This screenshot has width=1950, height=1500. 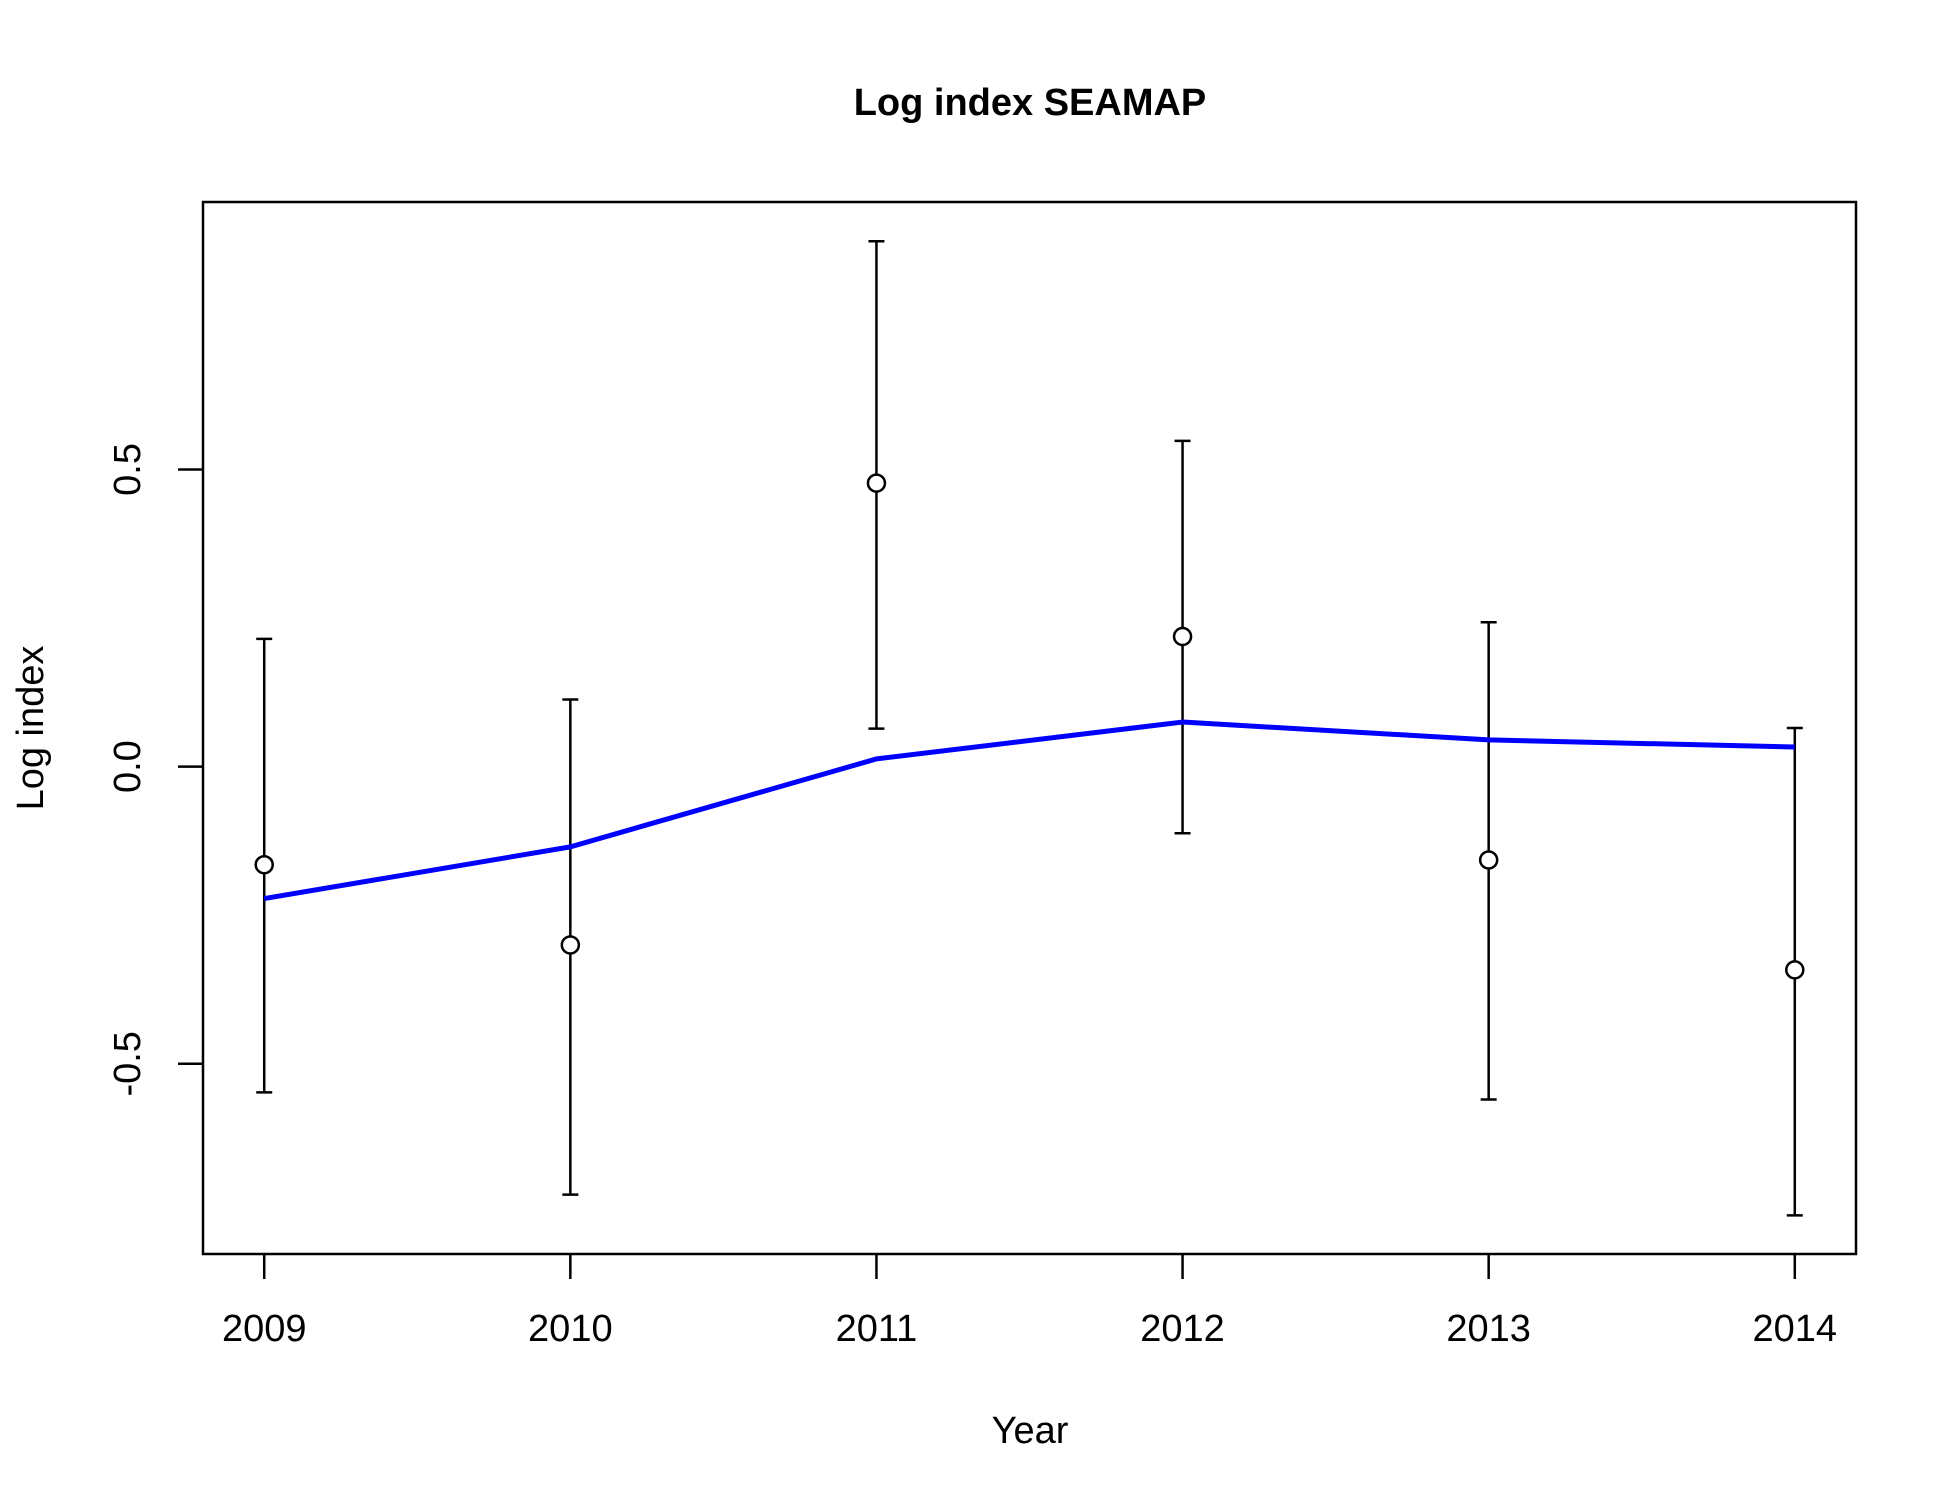 I want to click on x-tick-label: 2013, so click(x=1488, y=1329).